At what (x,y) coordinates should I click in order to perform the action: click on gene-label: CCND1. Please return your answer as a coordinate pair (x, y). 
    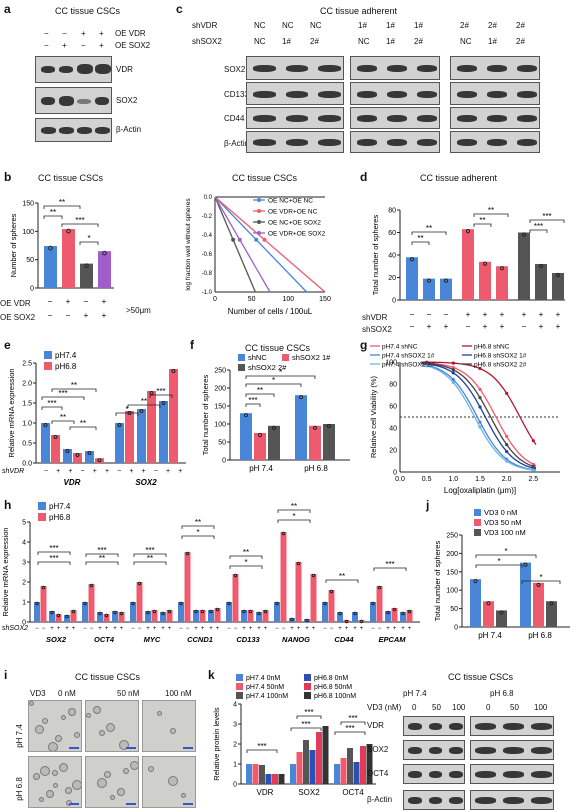
    Looking at the image, I should click on (200, 639).